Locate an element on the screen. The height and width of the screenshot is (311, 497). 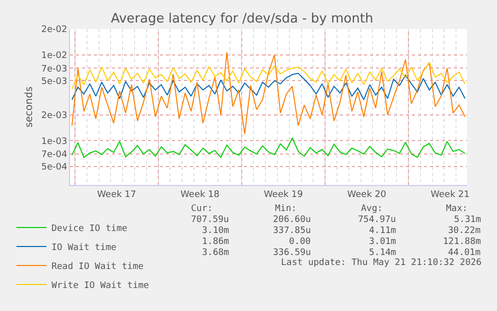
y-tick-label: 5e-04 is located at coordinates (54, 167).